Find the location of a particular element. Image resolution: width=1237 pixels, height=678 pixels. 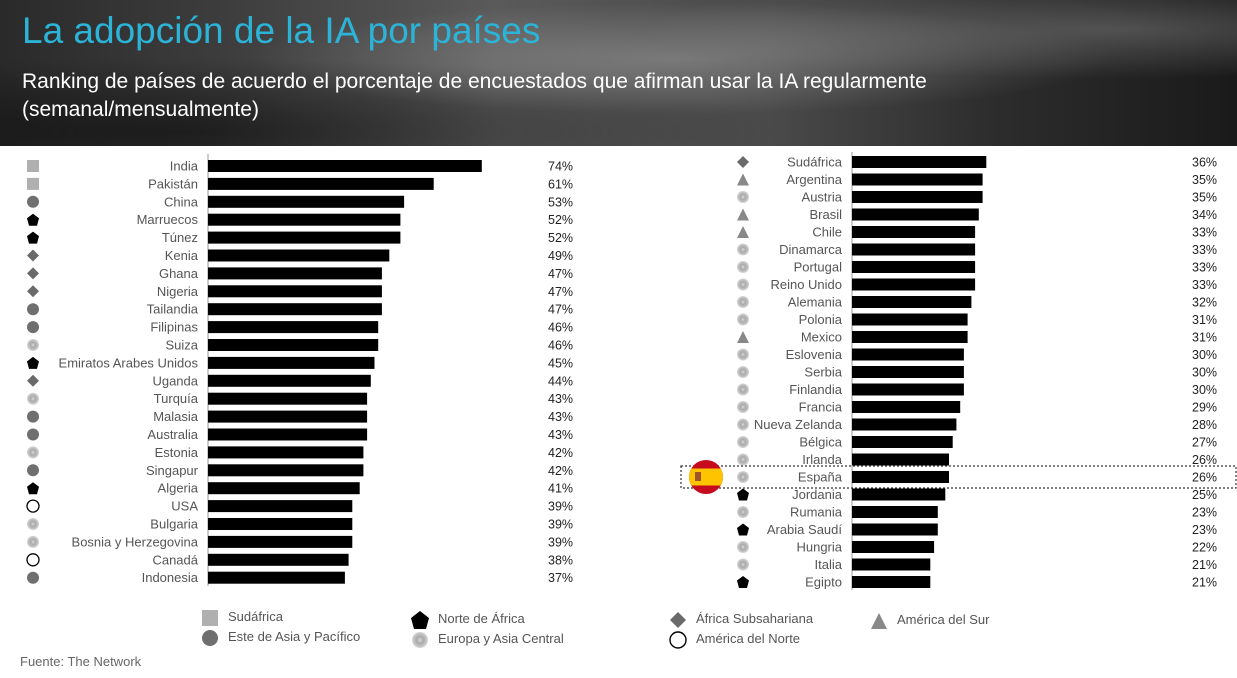

legend-label: Sudáfrica is located at coordinates (255, 616).